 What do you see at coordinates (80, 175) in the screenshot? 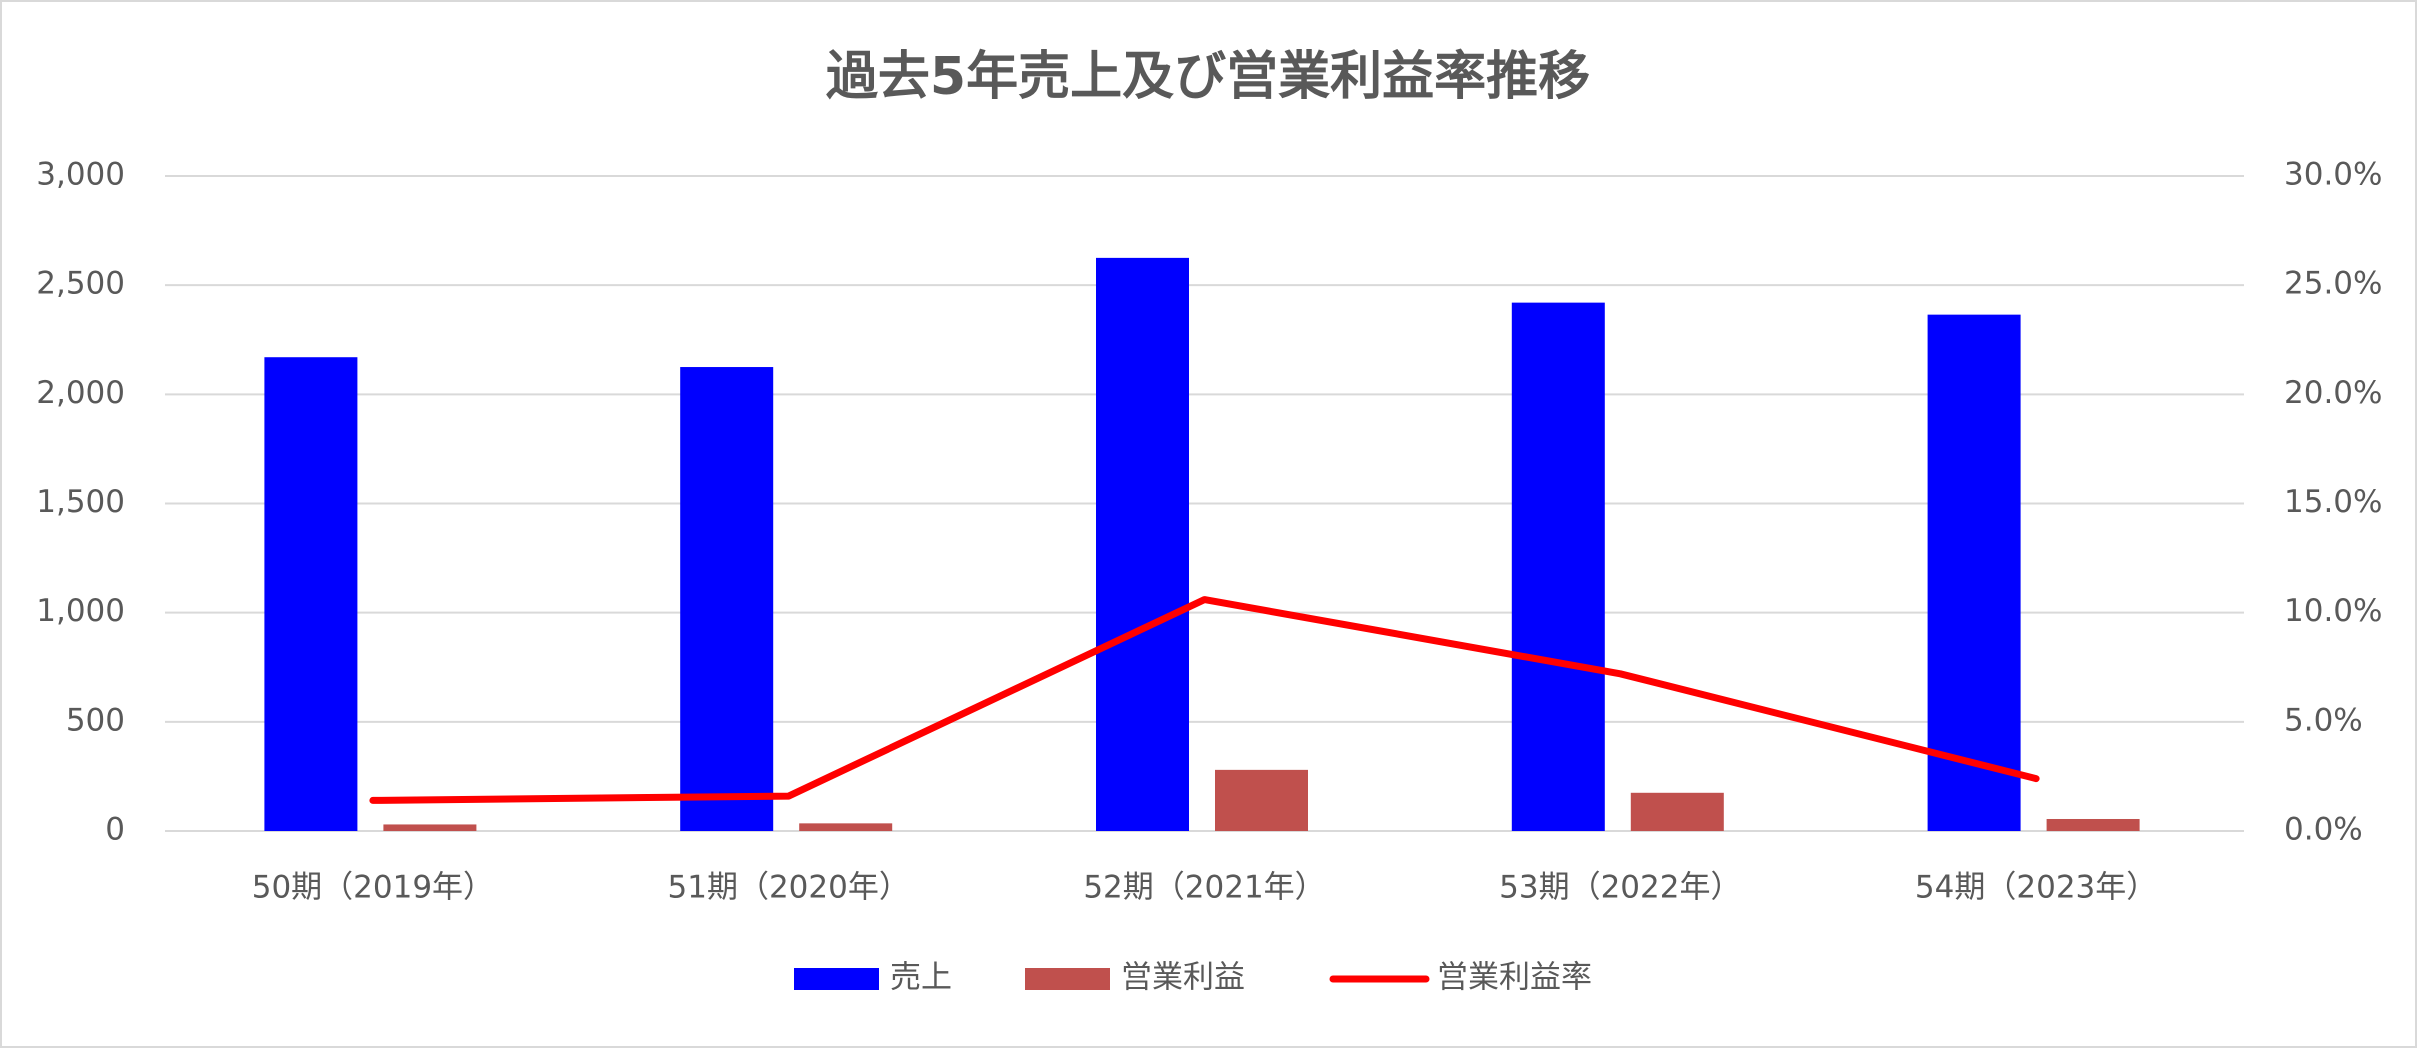
I see `y-tick-label: 3,000` at bounding box center [80, 175].